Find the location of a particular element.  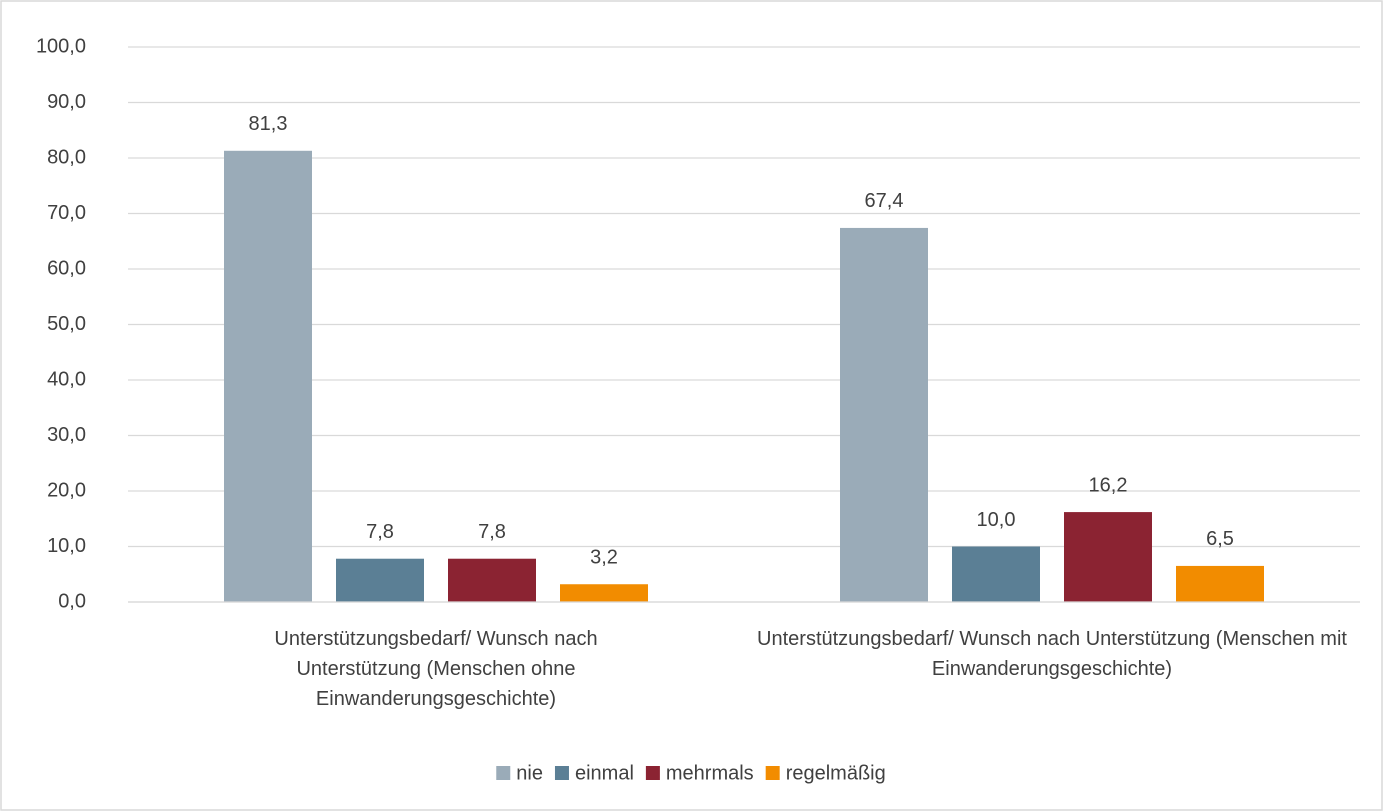

y-tick-label: 30,0 is located at coordinates (66, 435).